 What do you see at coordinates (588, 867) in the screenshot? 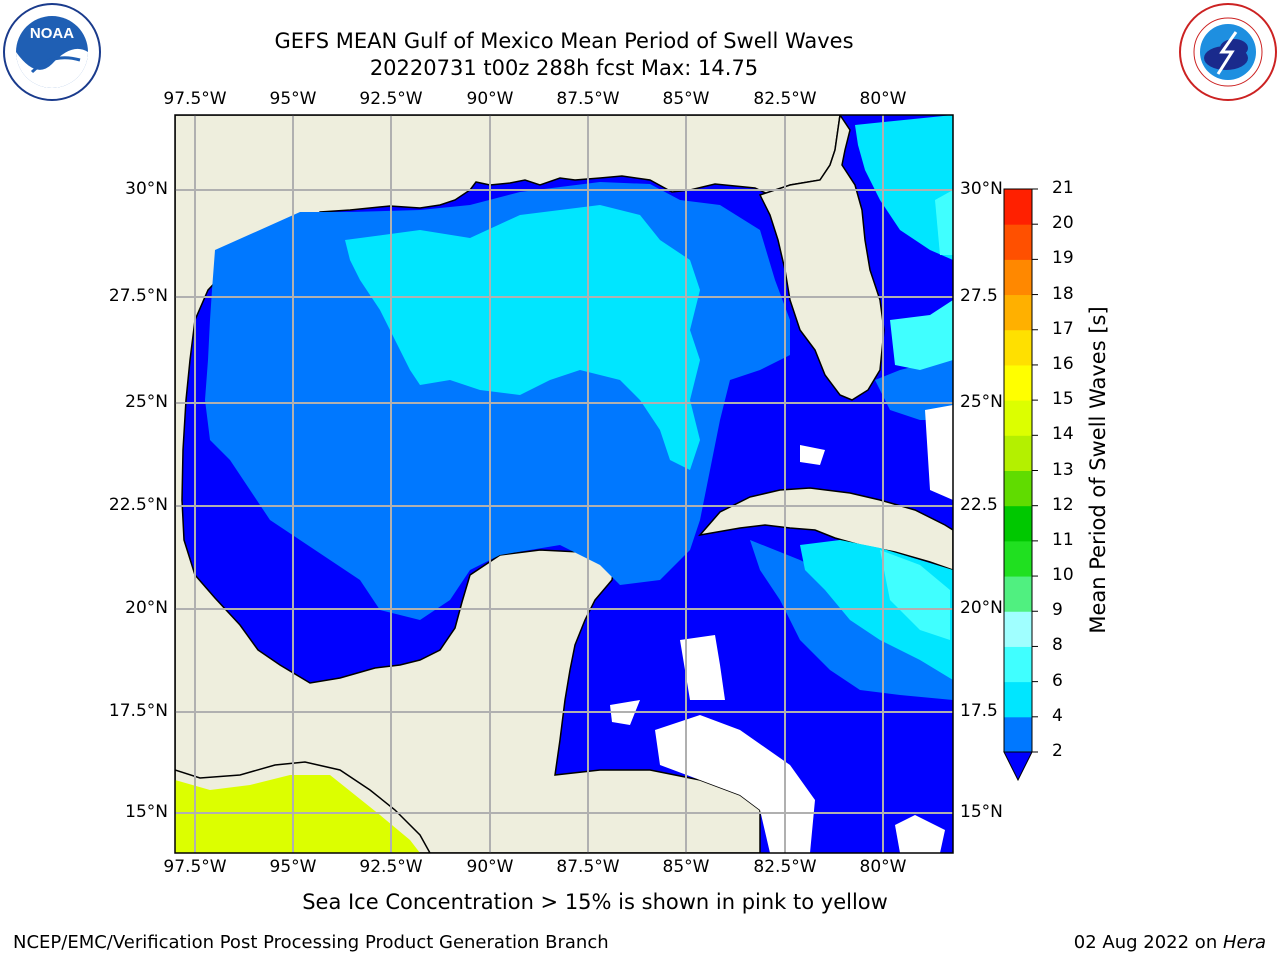
I see `lon-tick-bottom: 87.5°W` at bounding box center [588, 867].